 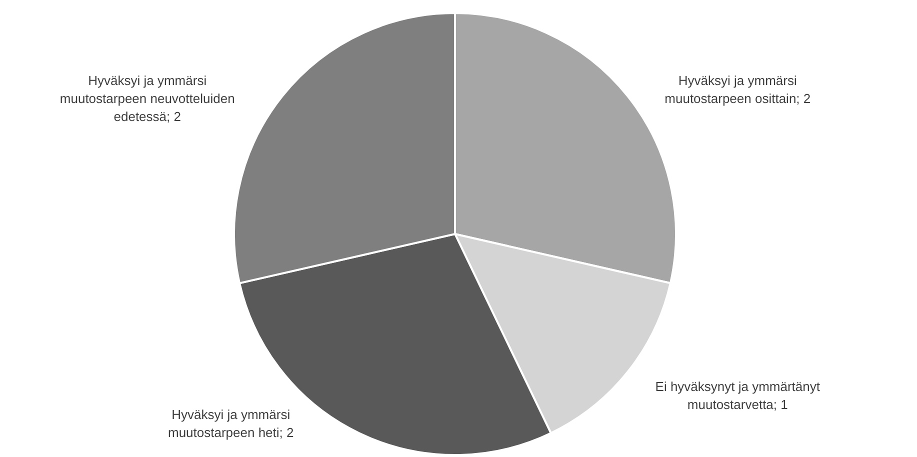 I want to click on slice-label: Hyväksyi ja ymmärsi muutostarpeen heti; 2, so click(x=231, y=423).